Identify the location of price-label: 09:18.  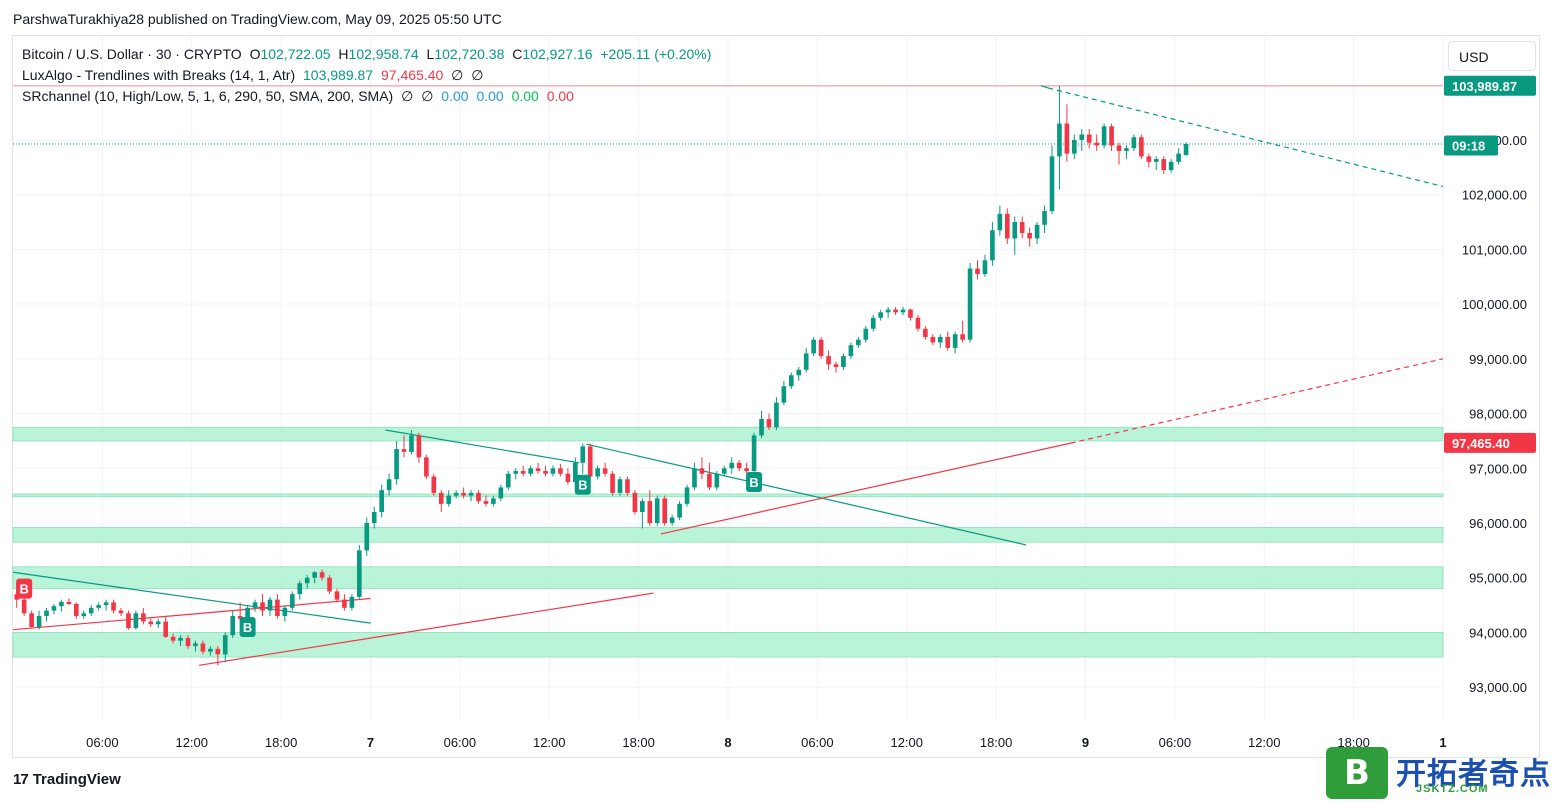
(1468, 145).